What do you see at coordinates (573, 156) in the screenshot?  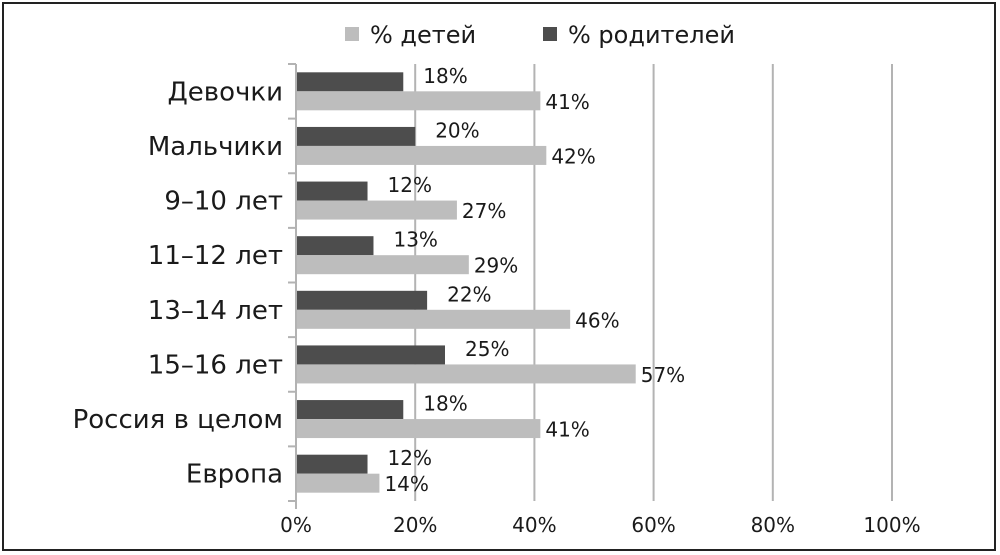 I see `data-label-children: 42%` at bounding box center [573, 156].